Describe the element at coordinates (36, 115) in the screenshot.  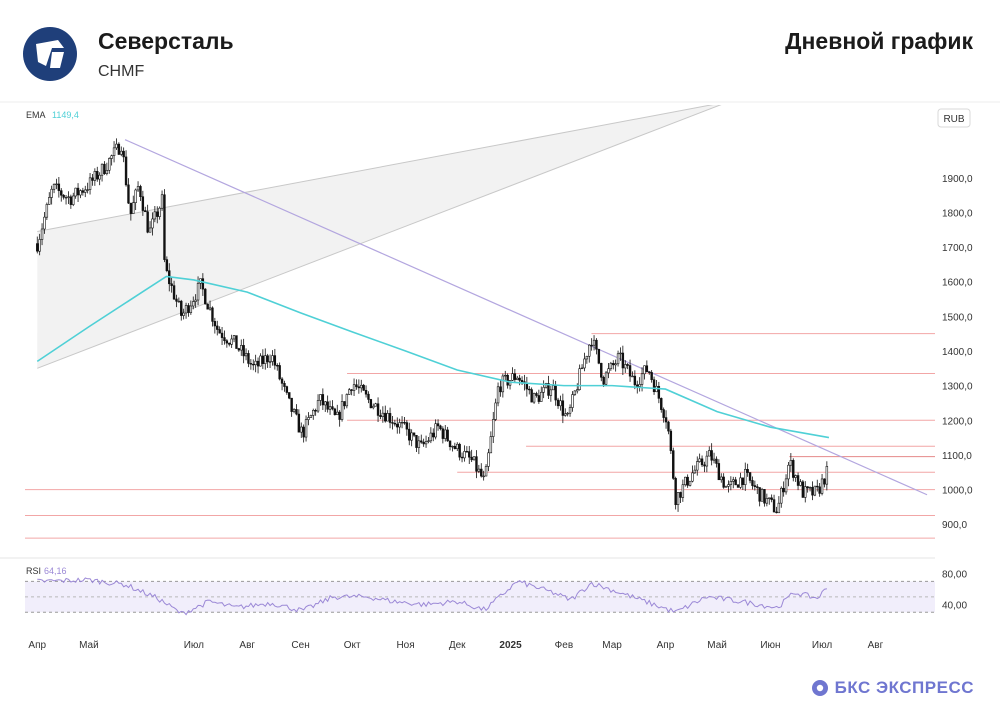
I see `ema-label: EMA` at that location.